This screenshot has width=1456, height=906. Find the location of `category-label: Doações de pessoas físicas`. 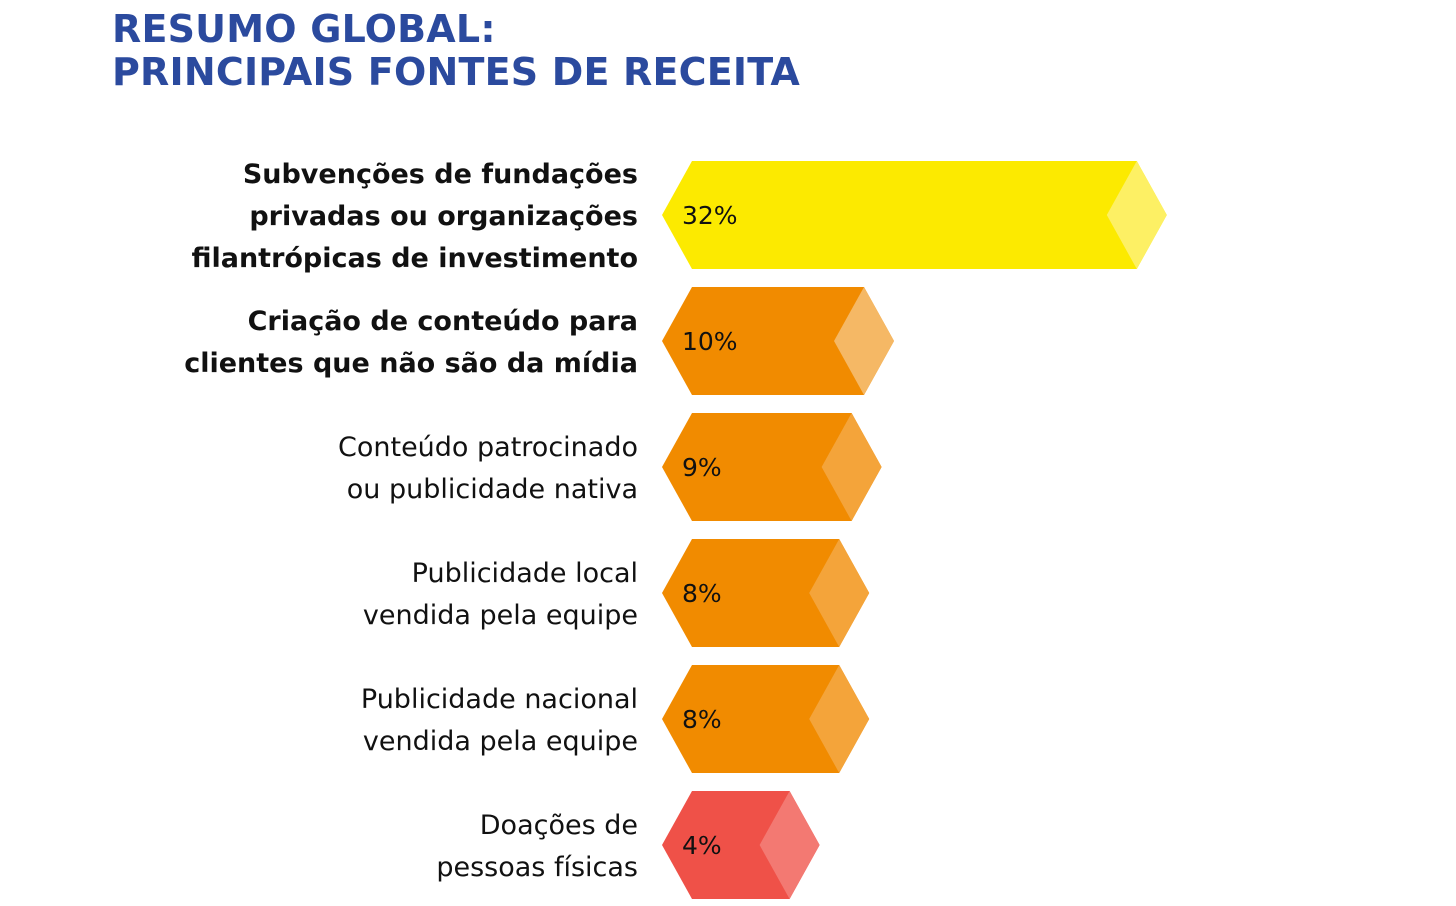

category-label: Doações de pessoas físicas is located at coordinates (537, 846).